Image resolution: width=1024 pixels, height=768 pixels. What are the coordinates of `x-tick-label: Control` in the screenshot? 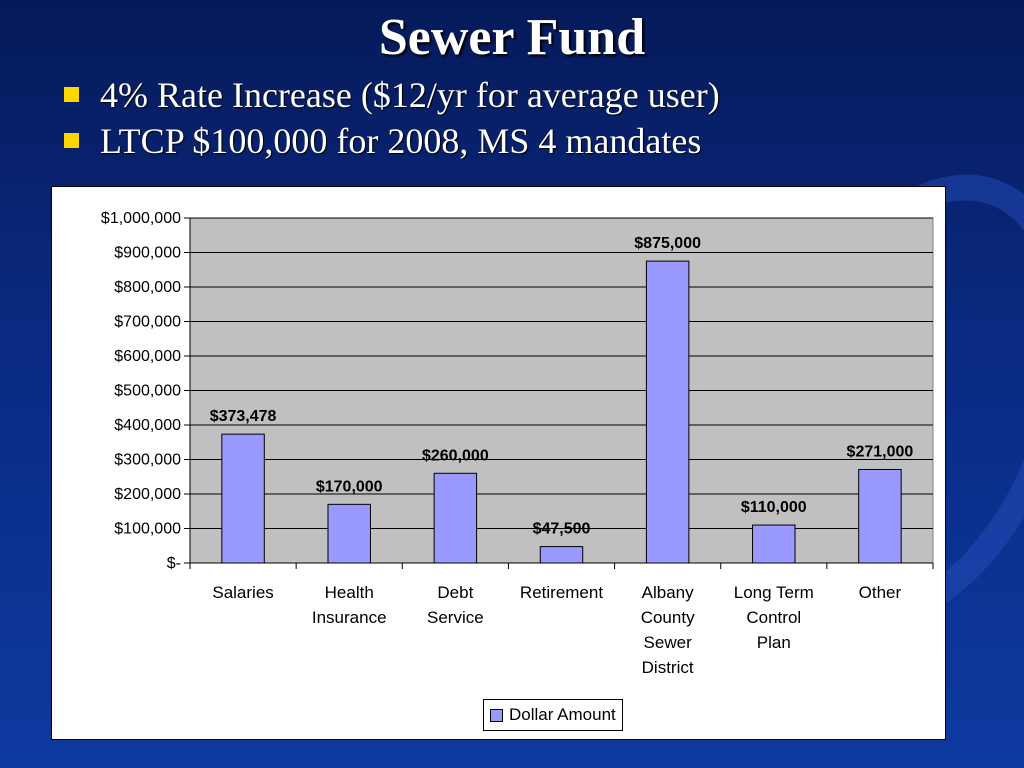 It's located at (773, 617).